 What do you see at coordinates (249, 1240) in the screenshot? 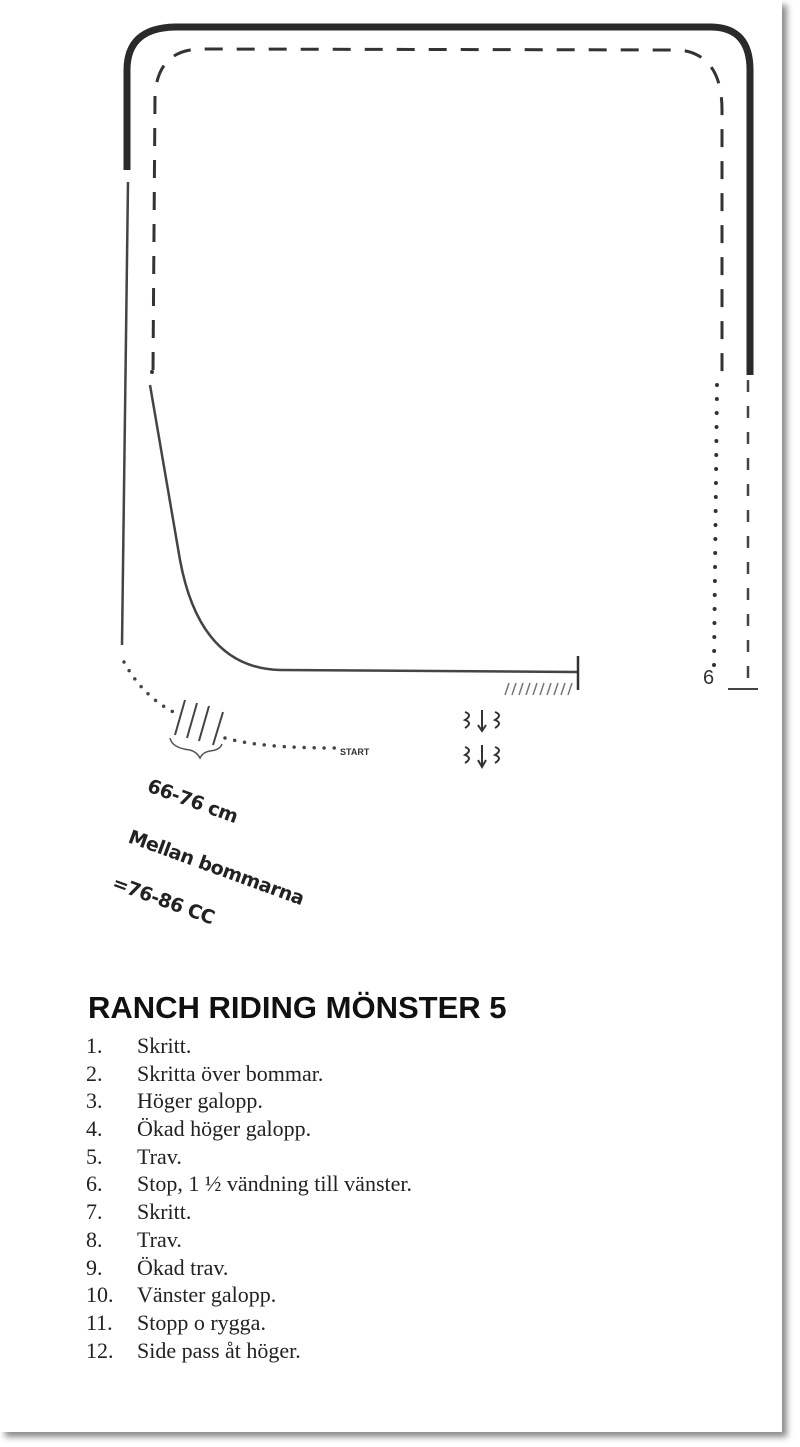
I see `list-item: 8. Trav.` at bounding box center [249, 1240].